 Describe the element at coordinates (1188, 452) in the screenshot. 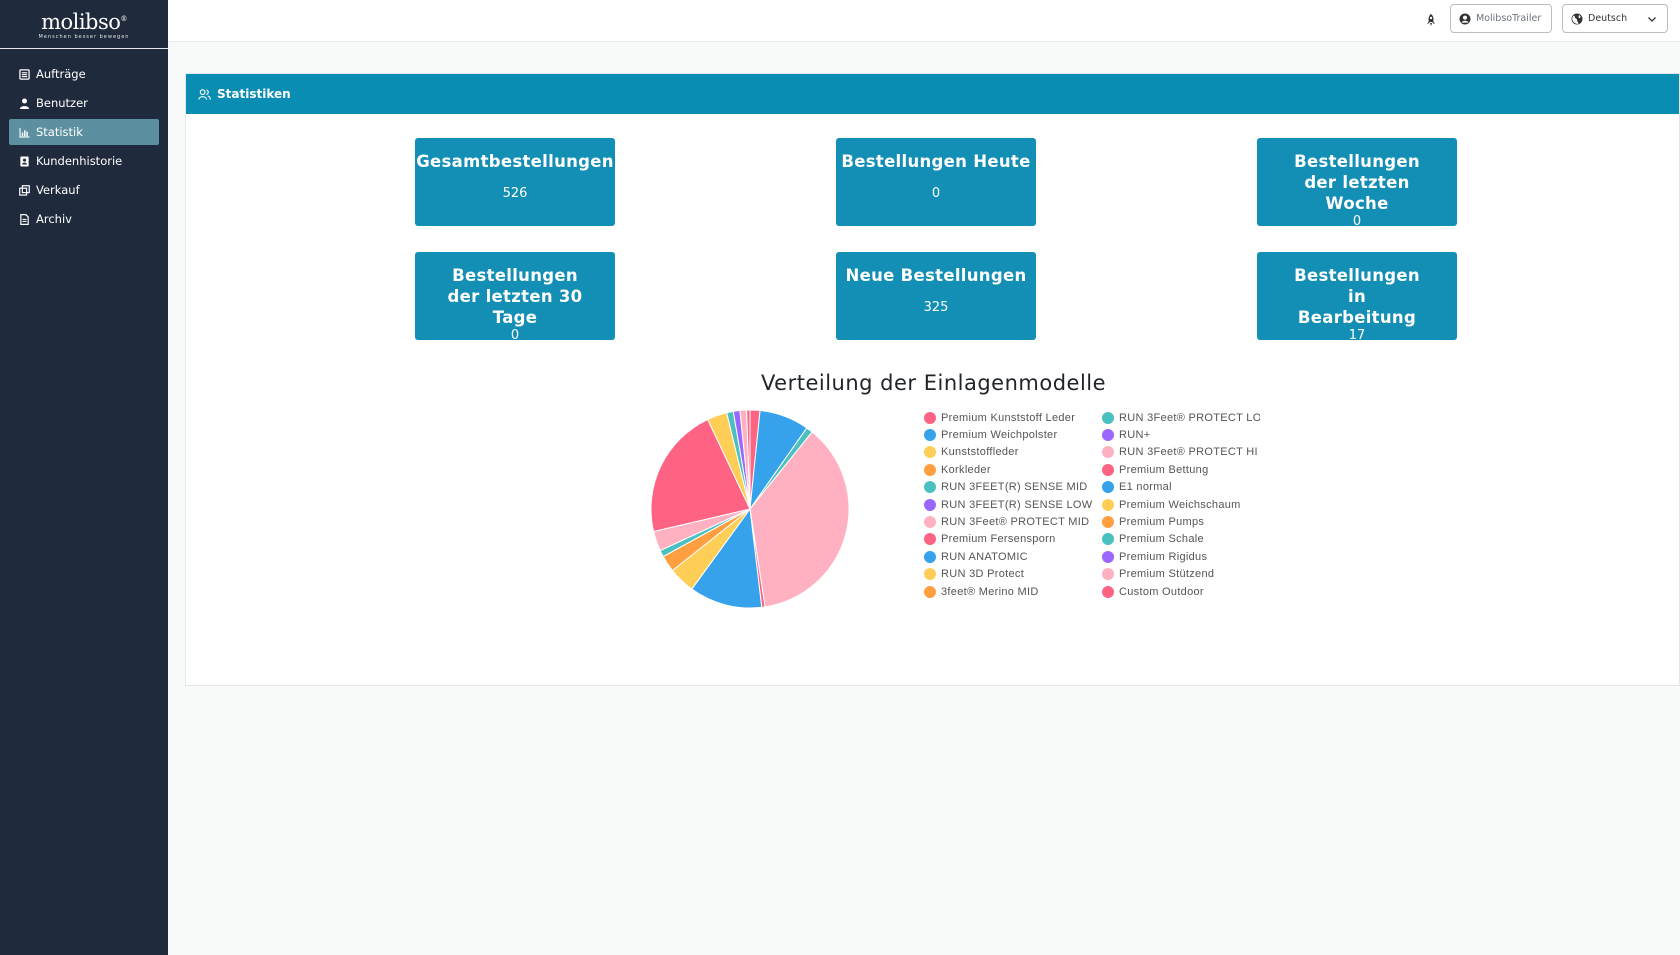

I see `legend-label: RUN 3Feet® PROTECT HI` at that location.